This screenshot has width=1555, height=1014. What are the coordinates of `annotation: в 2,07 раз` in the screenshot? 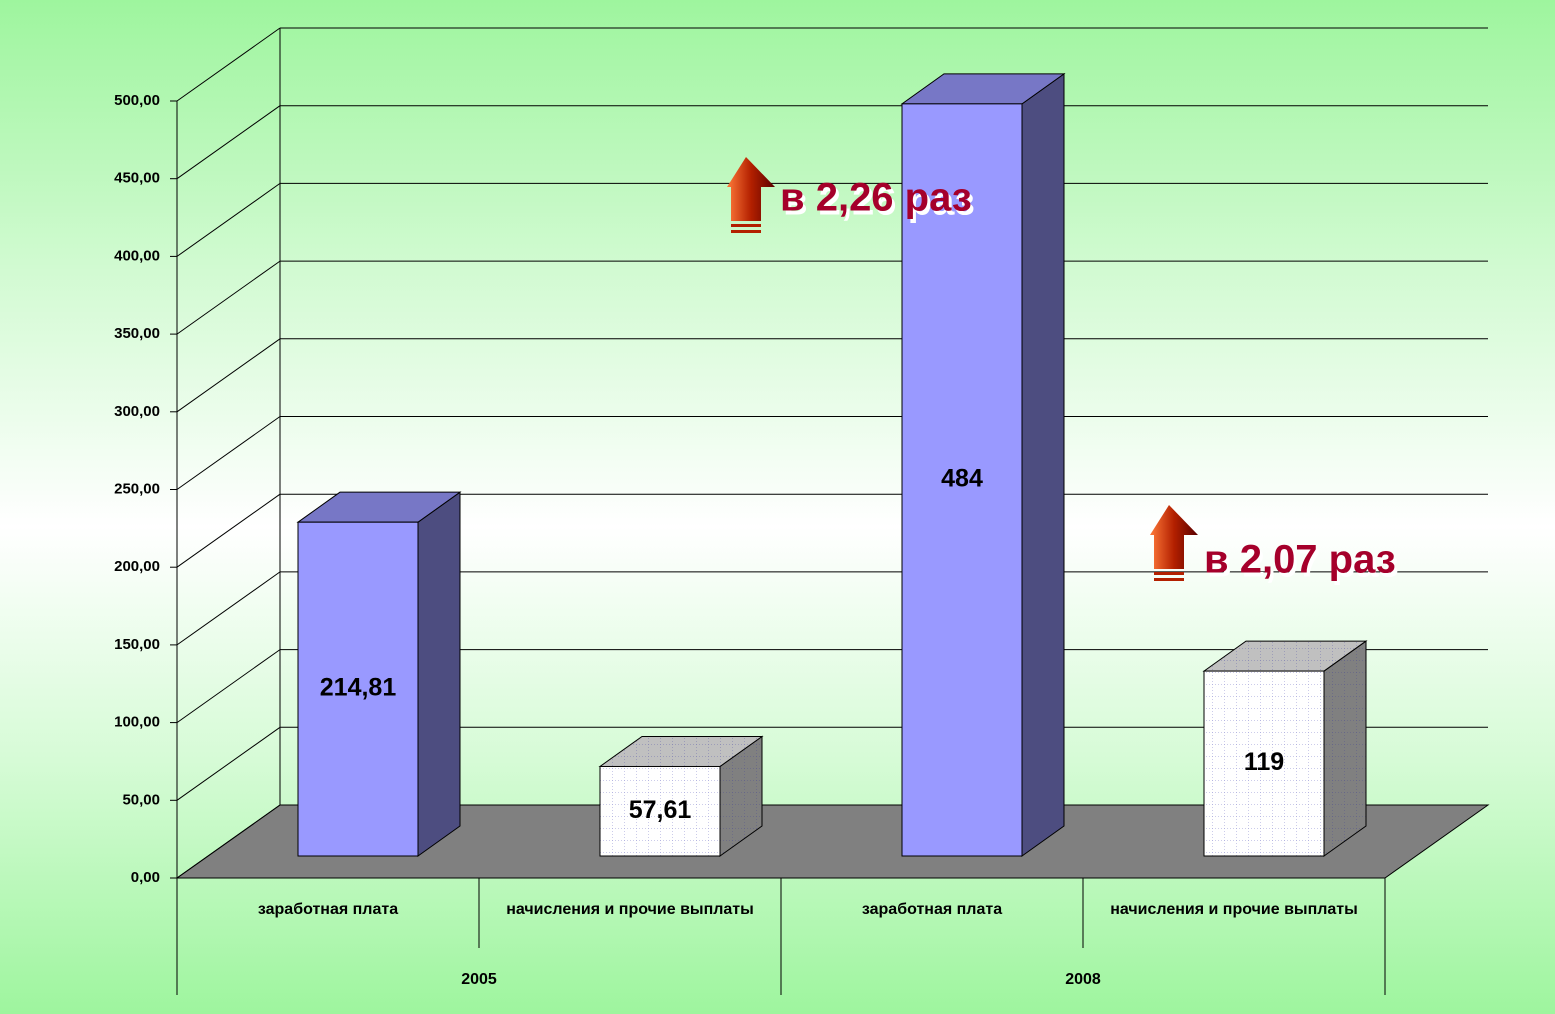 It's located at (1300, 560).